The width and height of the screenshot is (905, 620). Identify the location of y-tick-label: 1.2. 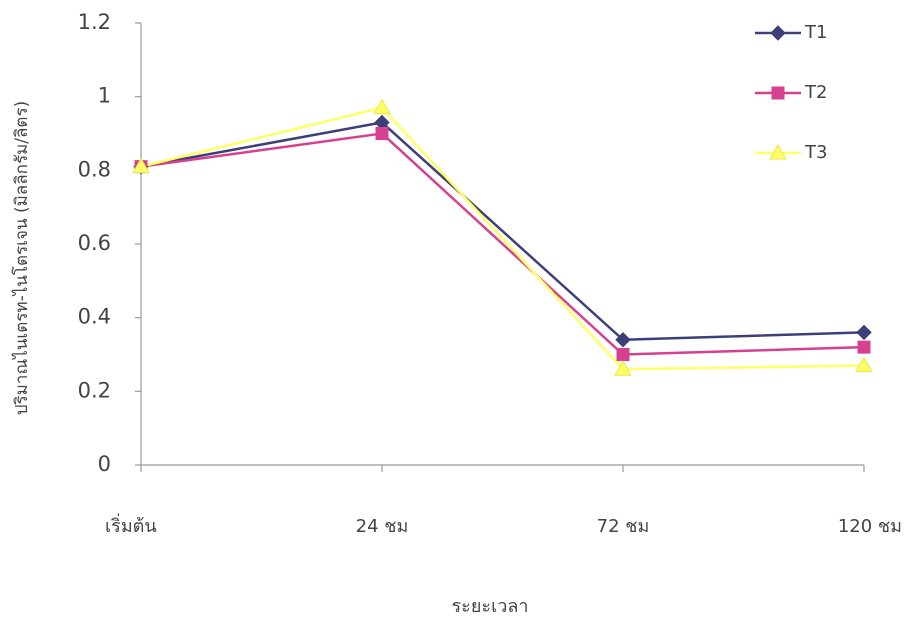
(94, 22).